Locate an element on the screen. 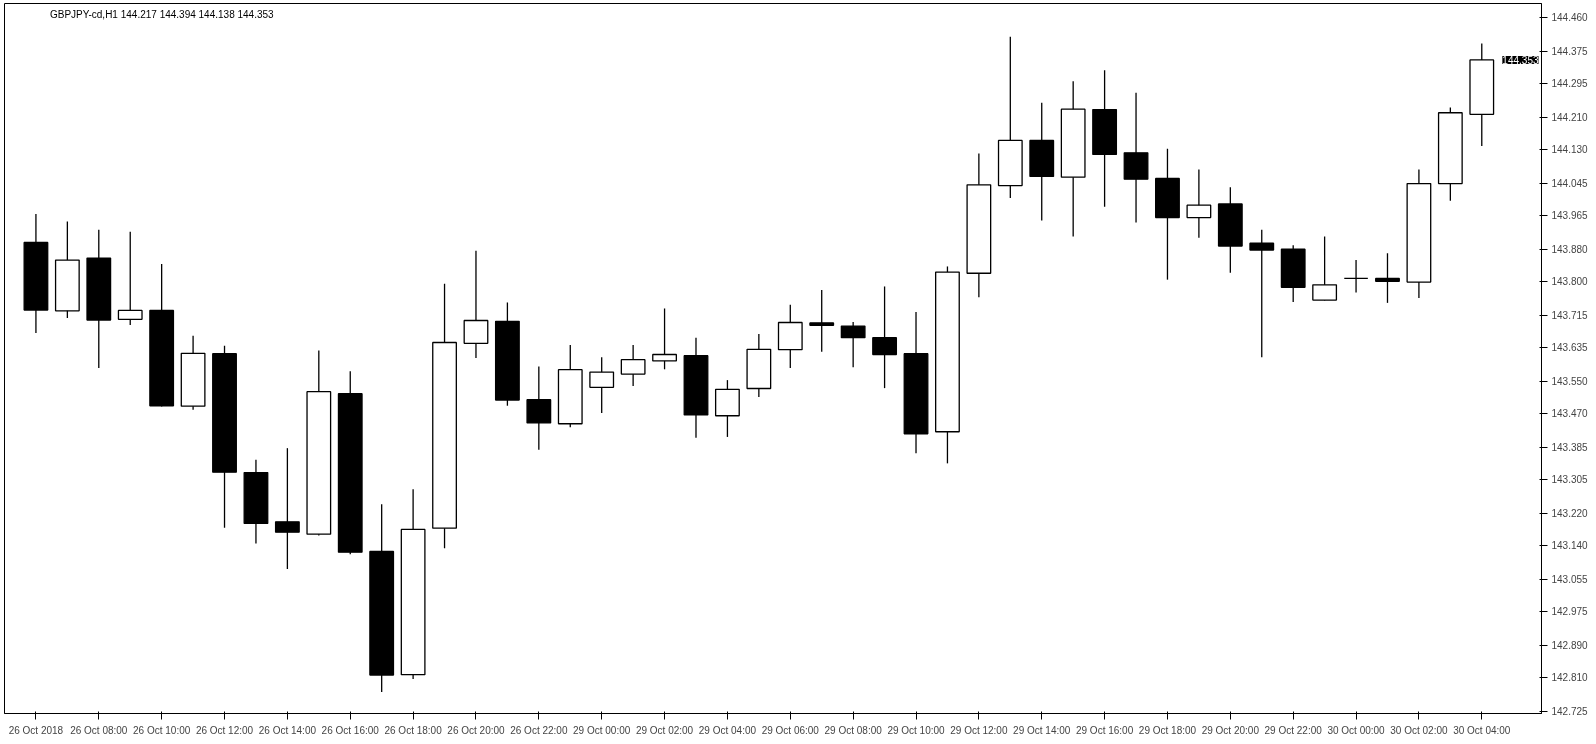  y-tick-label: 143.715 is located at coordinates (1570, 316).